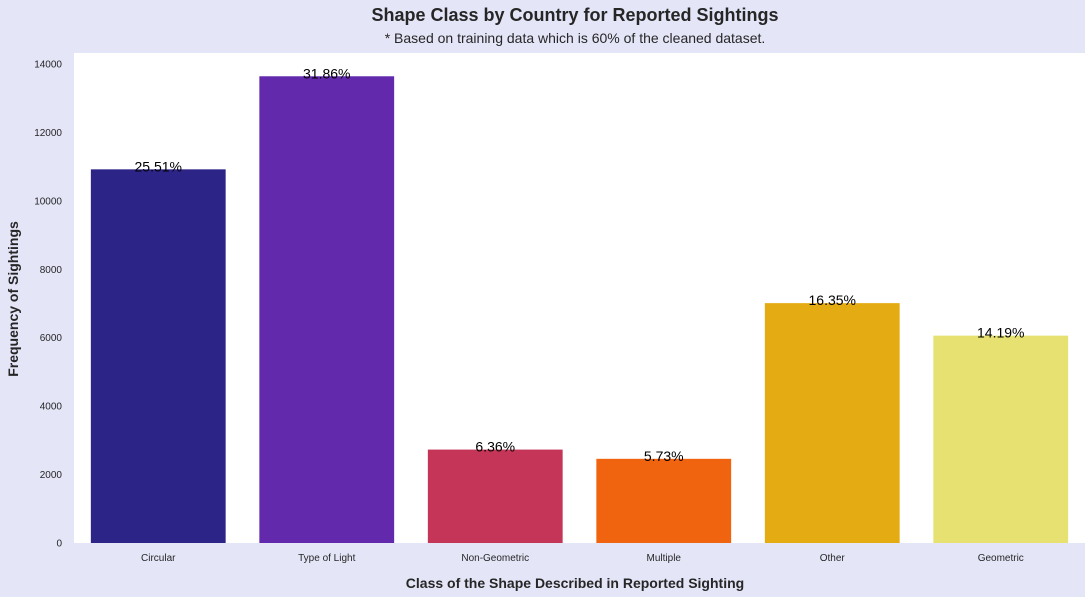  What do you see at coordinates (495, 447) in the screenshot?
I see `data-label: 6.36%` at bounding box center [495, 447].